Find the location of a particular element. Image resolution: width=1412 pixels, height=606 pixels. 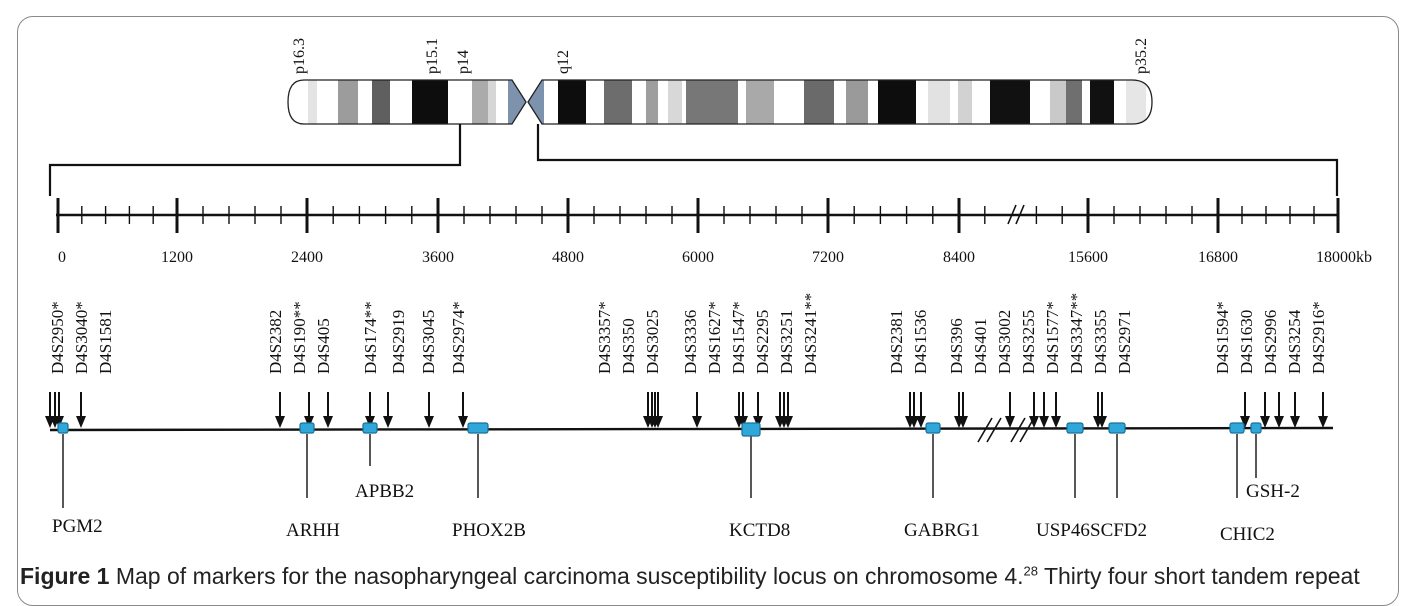

gene-marker: CHIC2 is located at coordinates (1247, 483).